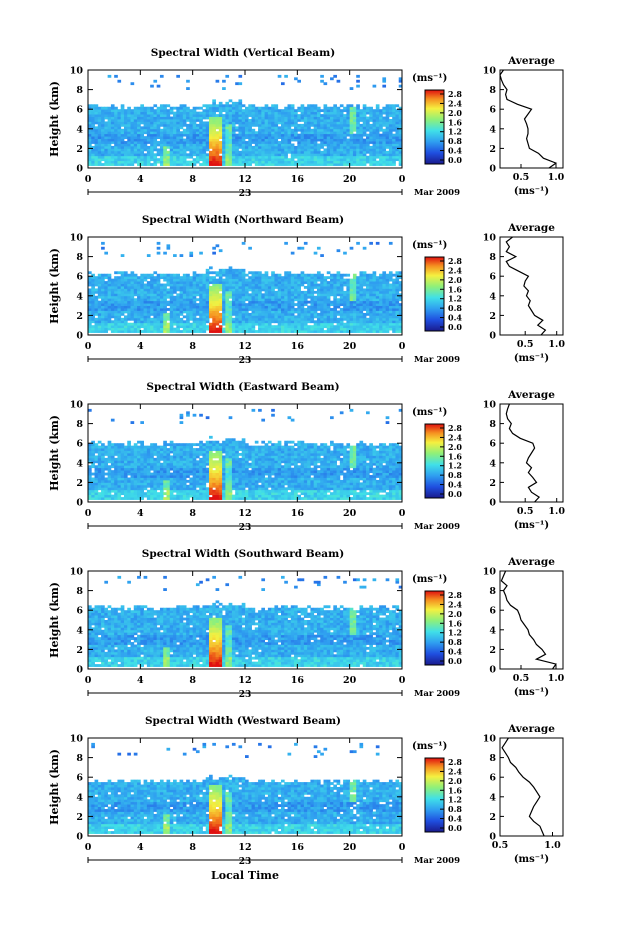 This screenshot has width=621, height=929. I want to click on colorbar-tick-label: 2.0, so click(455, 280).